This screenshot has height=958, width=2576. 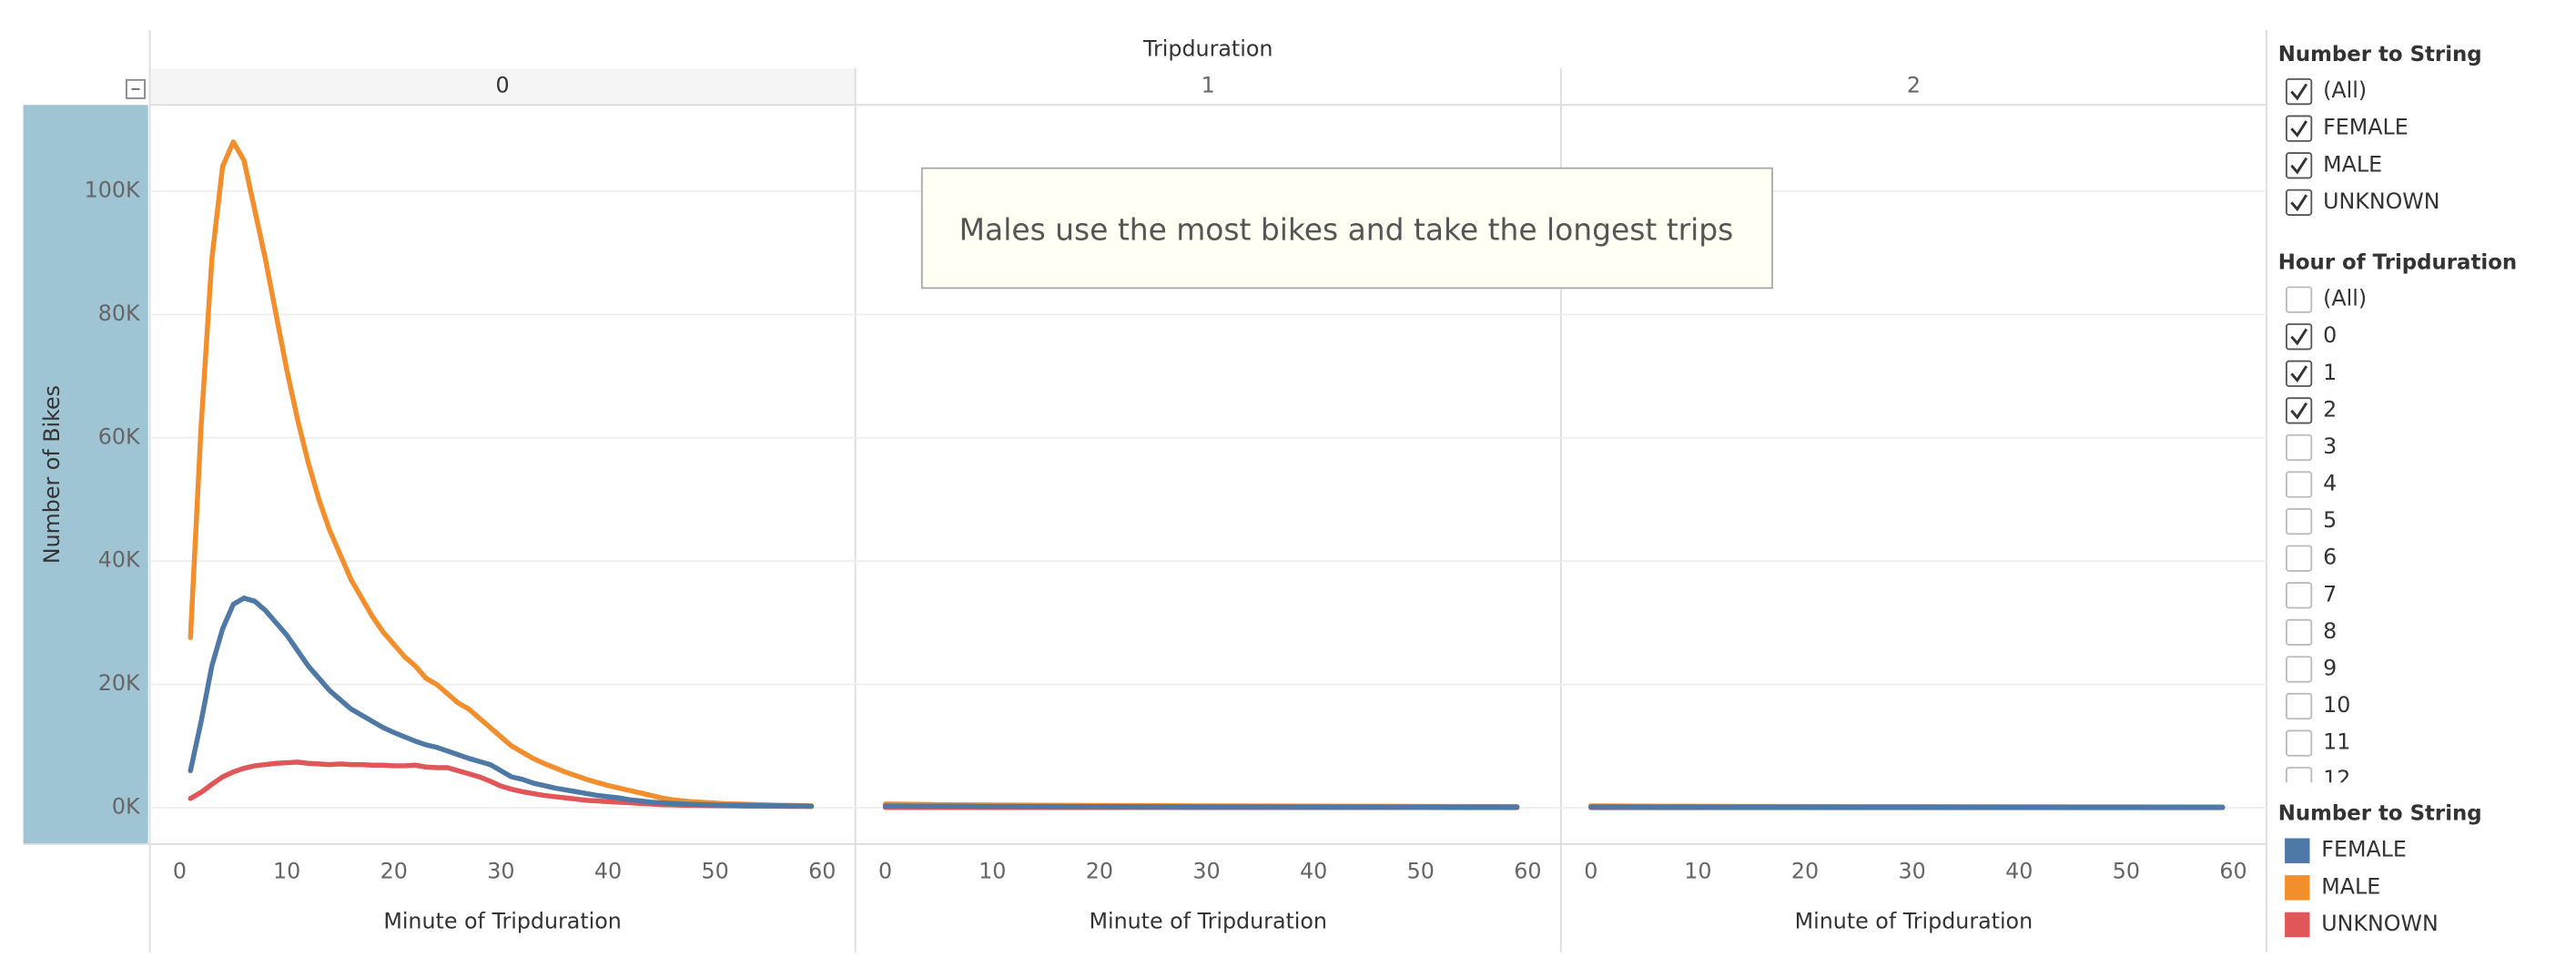 What do you see at coordinates (1914, 86) in the screenshot?
I see `panel-header: 2` at bounding box center [1914, 86].